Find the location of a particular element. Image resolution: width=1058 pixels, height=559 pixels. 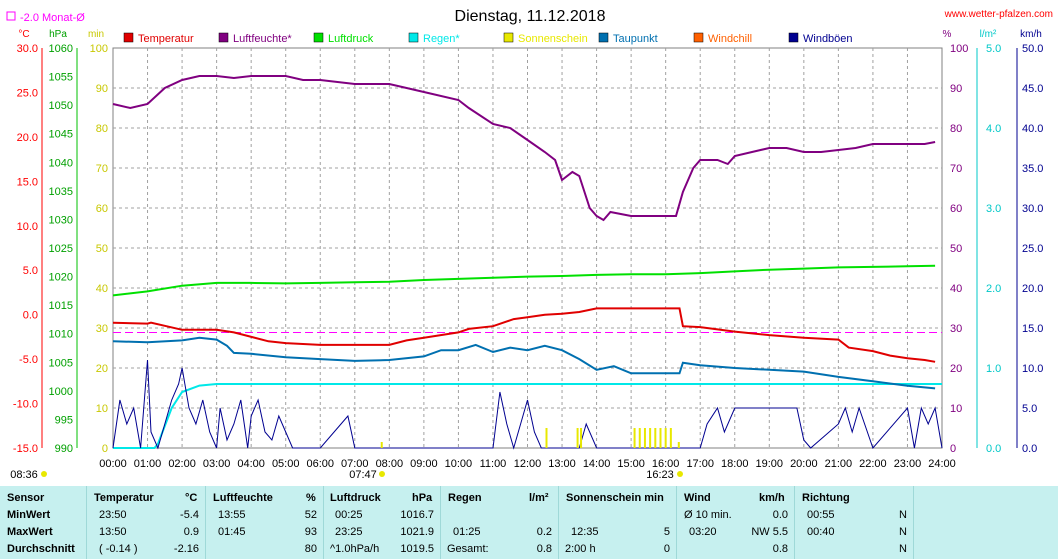

x-tick: 23:00 is located at coordinates (908, 464).